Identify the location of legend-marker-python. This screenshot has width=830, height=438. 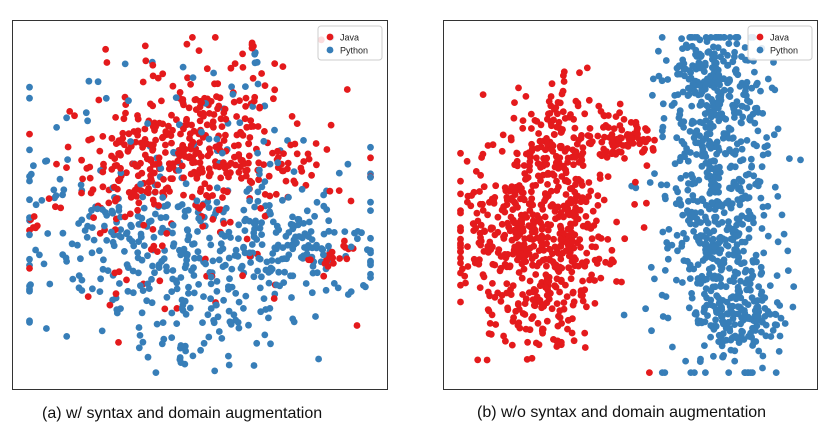
(760, 50).